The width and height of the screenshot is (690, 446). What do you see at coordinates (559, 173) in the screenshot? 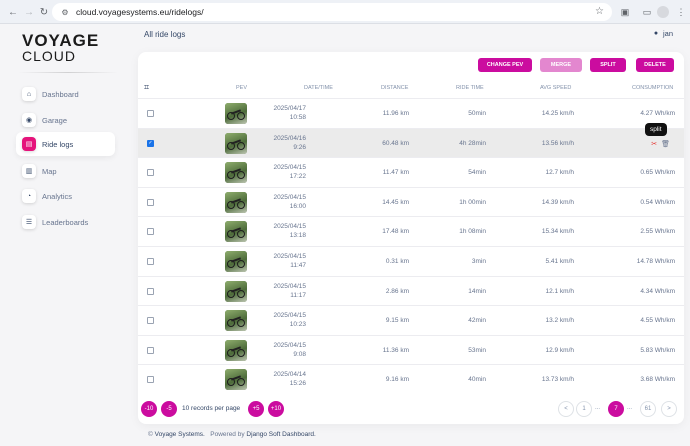
I see `avg-speed-cell: 12.7 km/h` at bounding box center [559, 173].